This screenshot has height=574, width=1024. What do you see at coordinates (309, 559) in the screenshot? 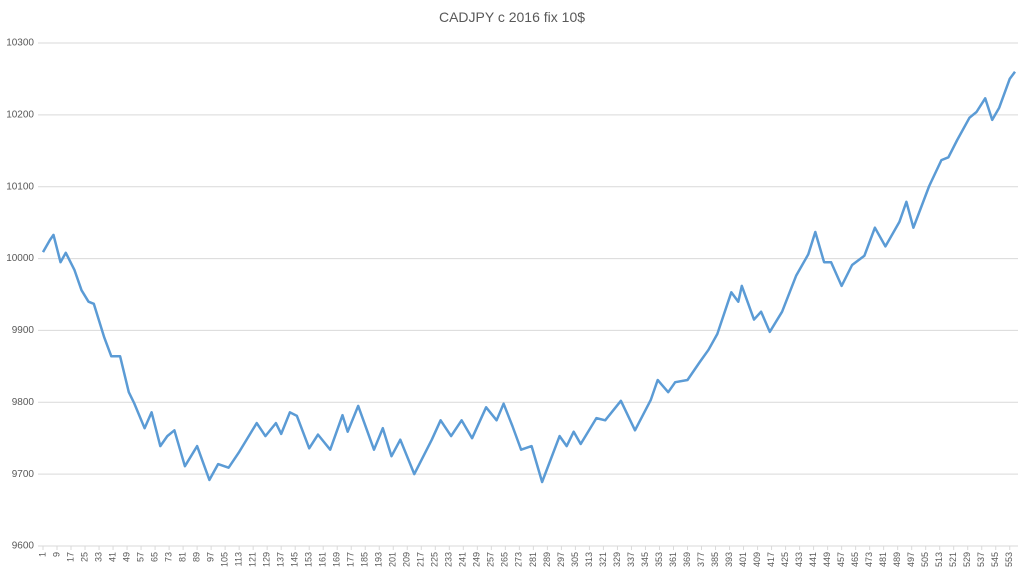
I see `x-tick-label: 153` at bounding box center [309, 559].